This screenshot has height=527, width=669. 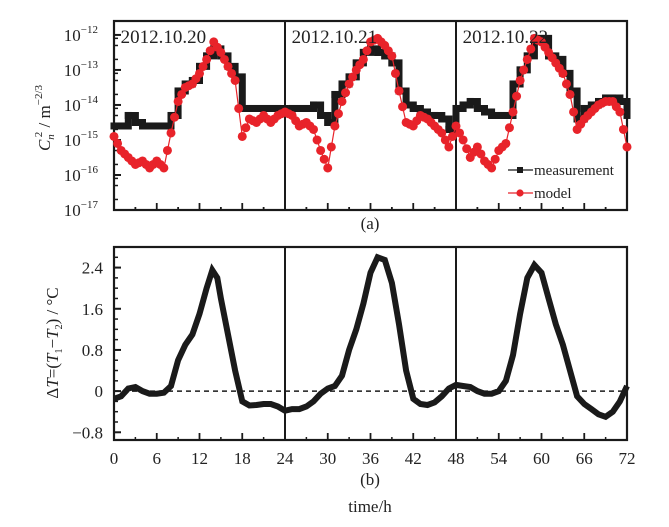 I want to click on panel-b-y-ticks: 2.4 1.6 0.8 0 −0.8, so click(x=96, y=349).